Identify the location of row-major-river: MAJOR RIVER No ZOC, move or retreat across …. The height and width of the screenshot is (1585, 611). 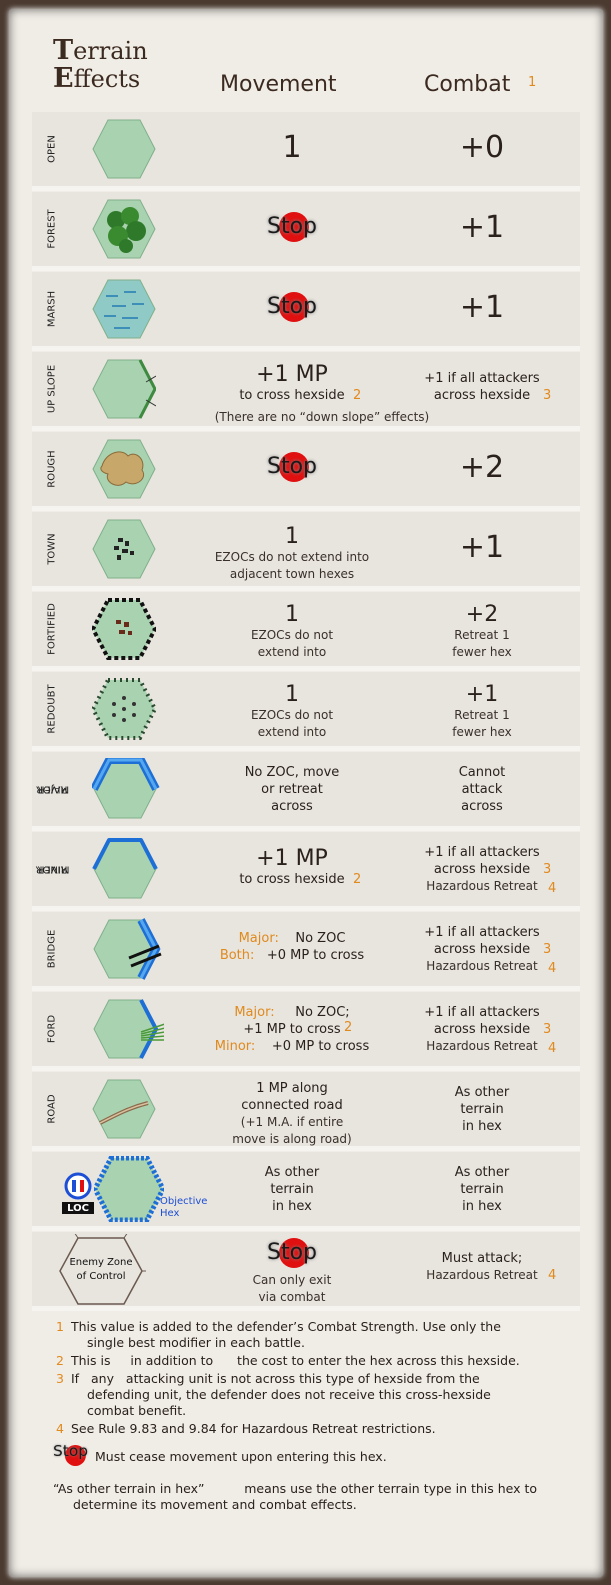
(306, 791).